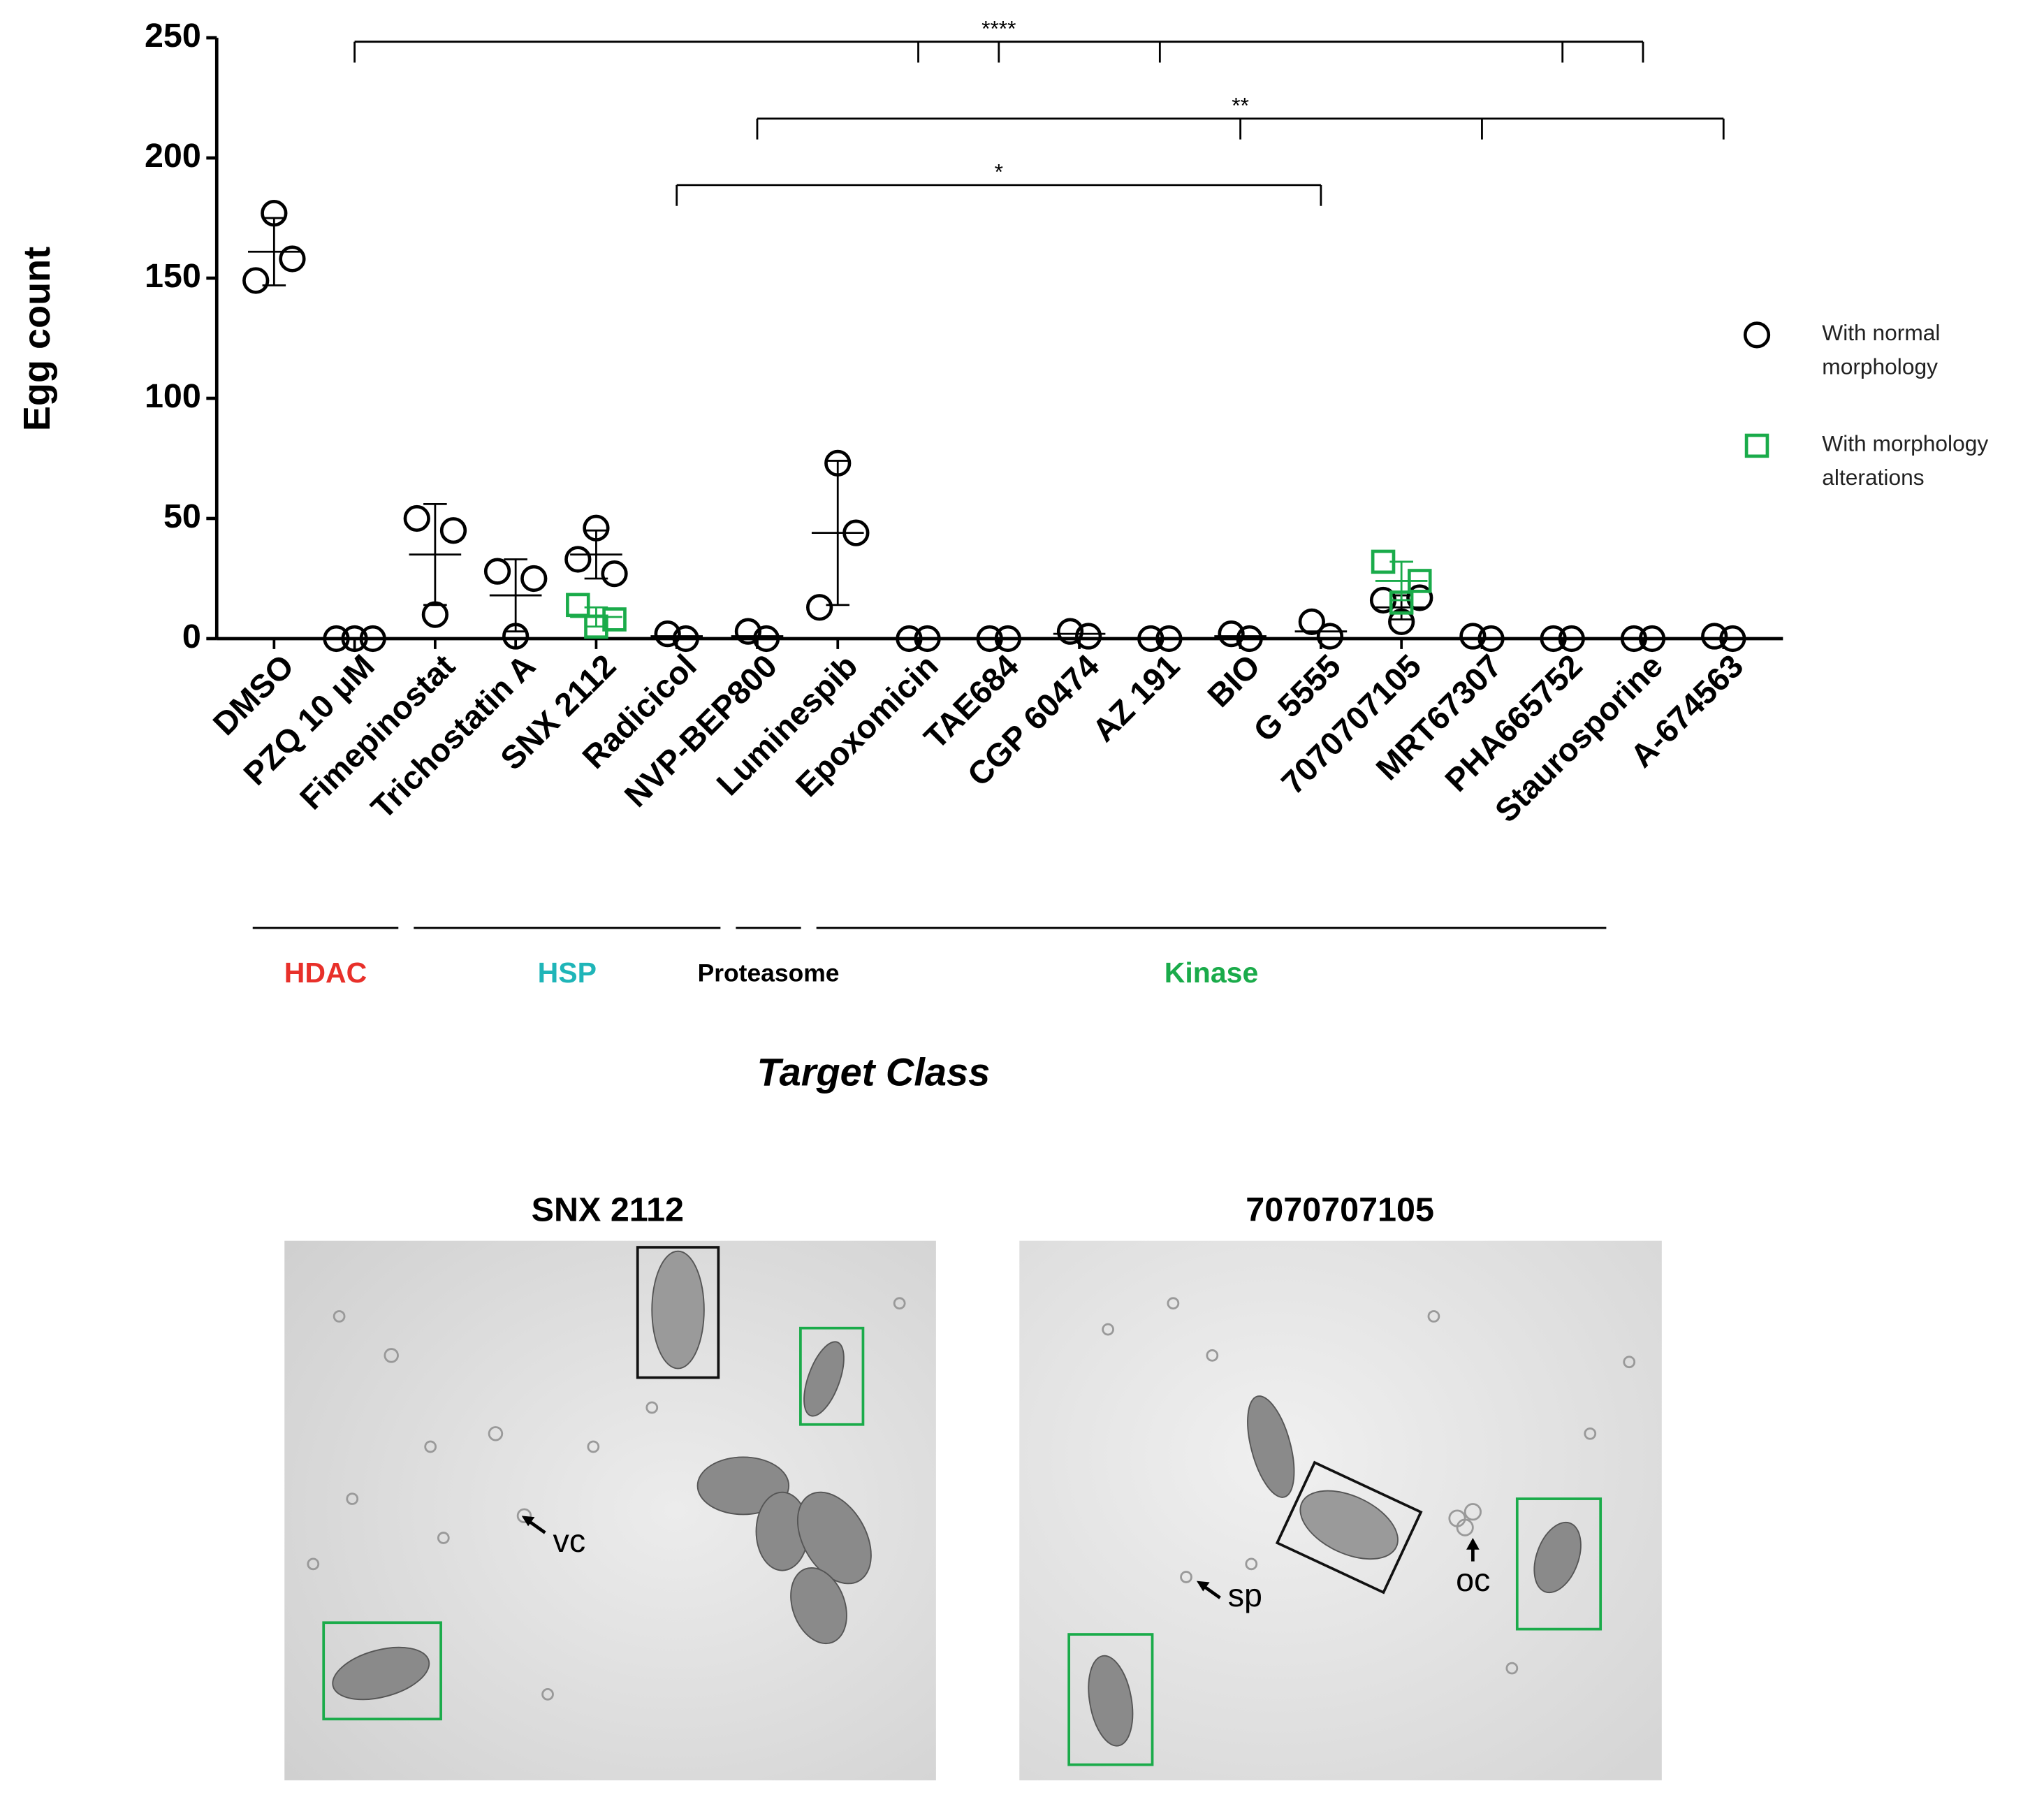  I want to click on legend-label: With morphology alterations, so click(1905, 461).